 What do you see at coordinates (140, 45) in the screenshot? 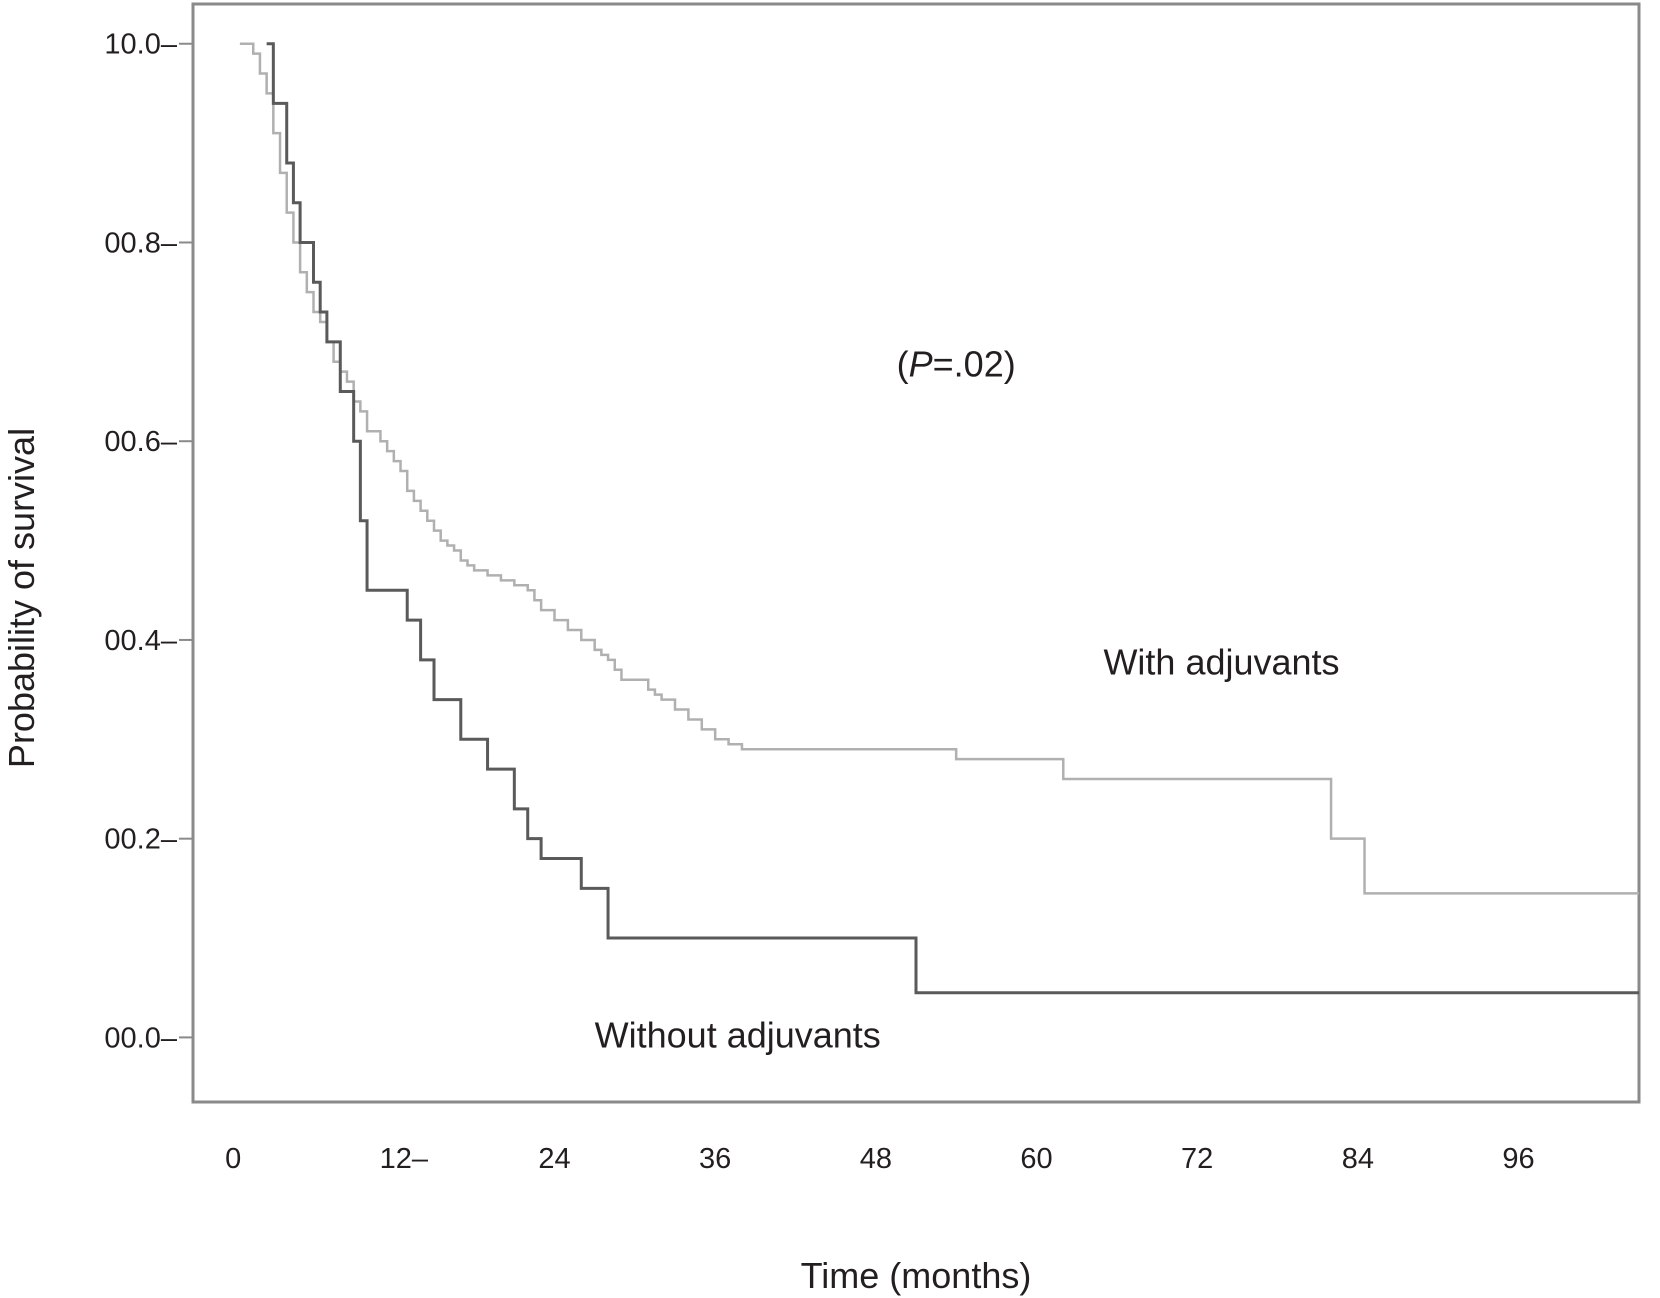
I see `y-tick-label: 10.0–` at bounding box center [140, 45].